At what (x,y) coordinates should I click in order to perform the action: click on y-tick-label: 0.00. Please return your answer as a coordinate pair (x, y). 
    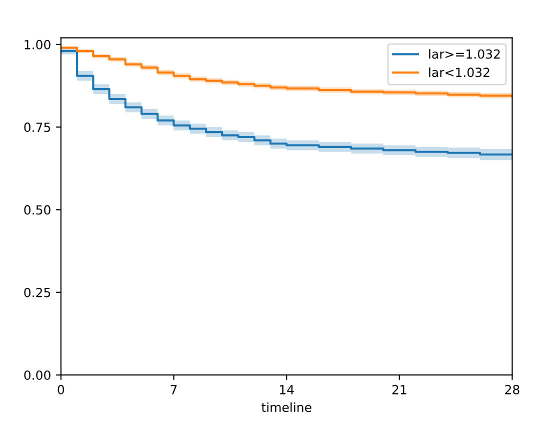
    Looking at the image, I should click on (37, 375).